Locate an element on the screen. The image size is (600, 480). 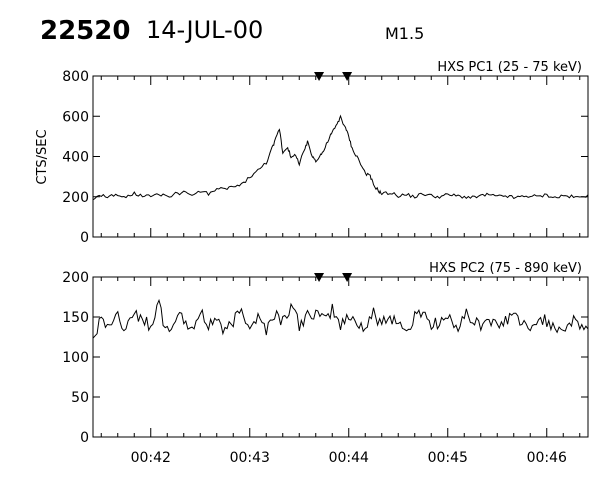
y-tick-label: 150 is located at coordinates (75, 318).